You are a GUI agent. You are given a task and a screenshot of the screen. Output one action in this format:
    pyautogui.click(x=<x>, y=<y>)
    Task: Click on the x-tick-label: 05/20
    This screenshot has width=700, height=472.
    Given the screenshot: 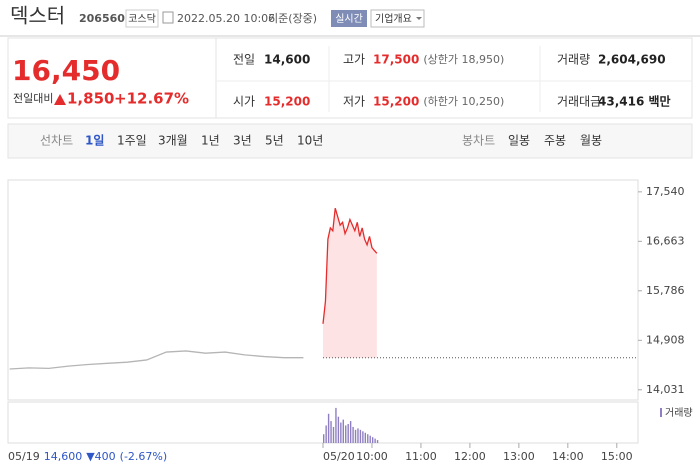 What is the action you would take?
    pyautogui.click(x=339, y=456)
    